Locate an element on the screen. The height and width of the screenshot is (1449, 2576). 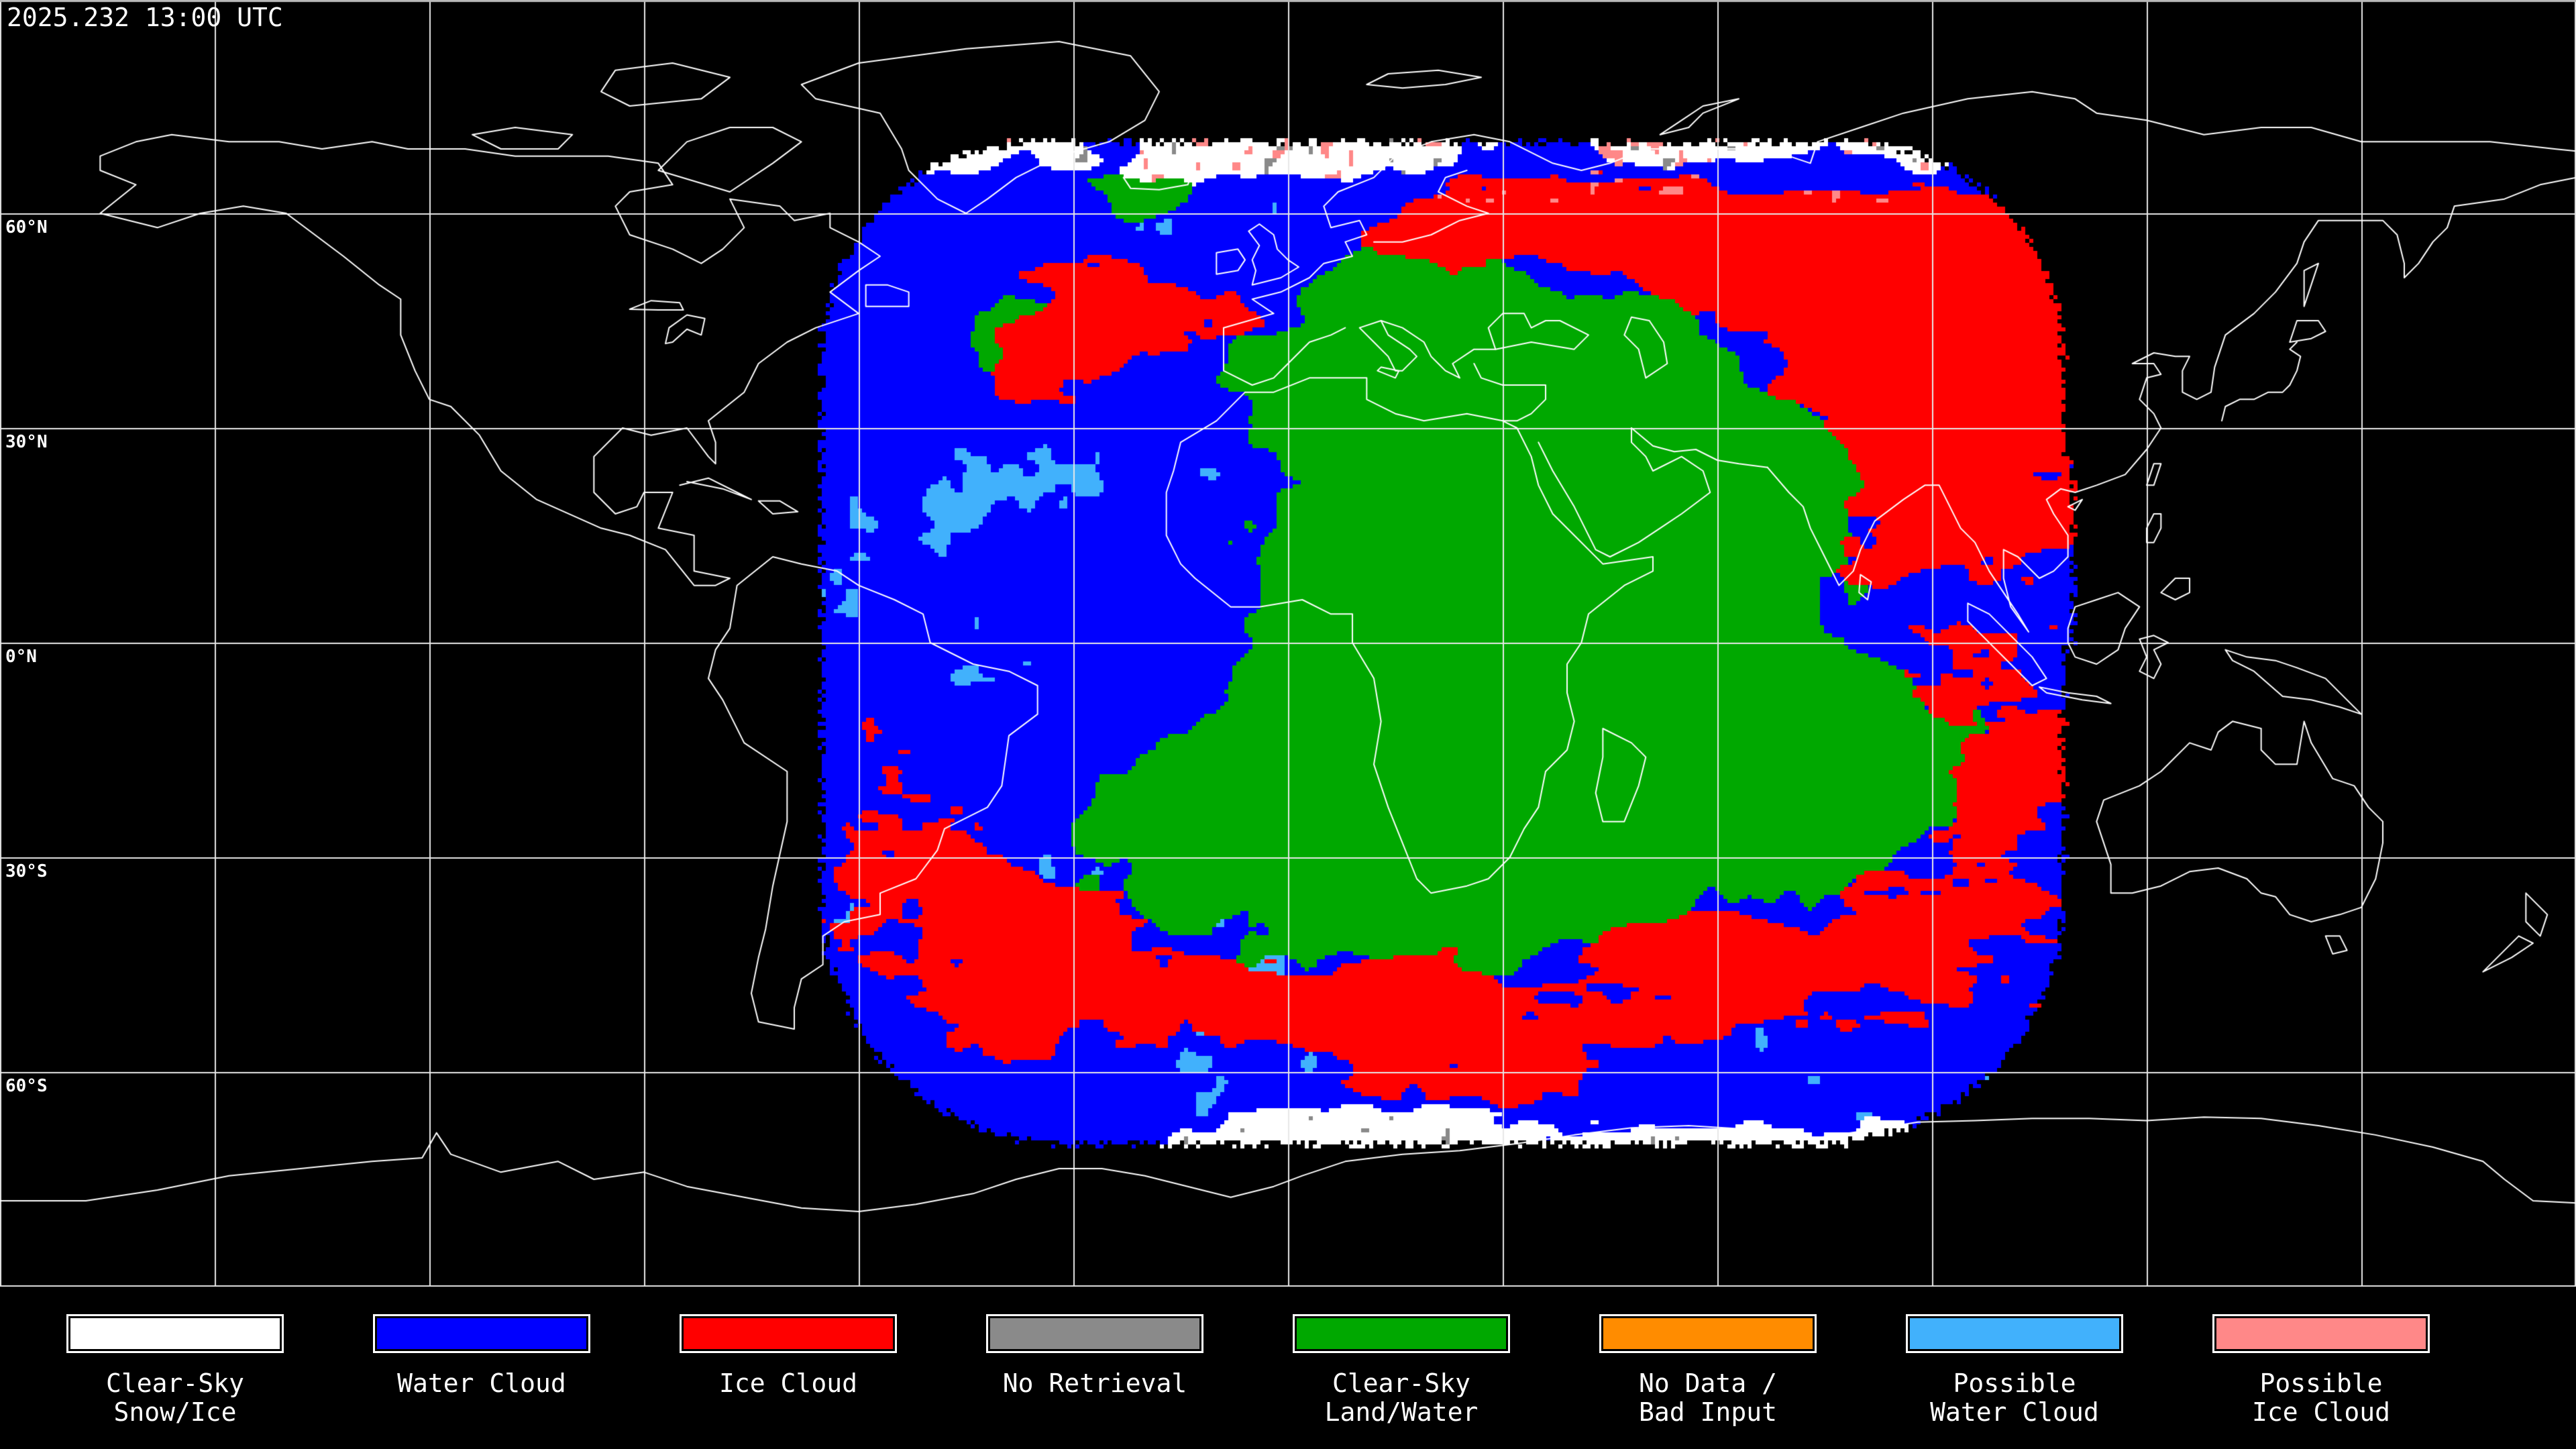
legend-label: Clear-Sky Snow/Ice is located at coordinates (175, 1398).